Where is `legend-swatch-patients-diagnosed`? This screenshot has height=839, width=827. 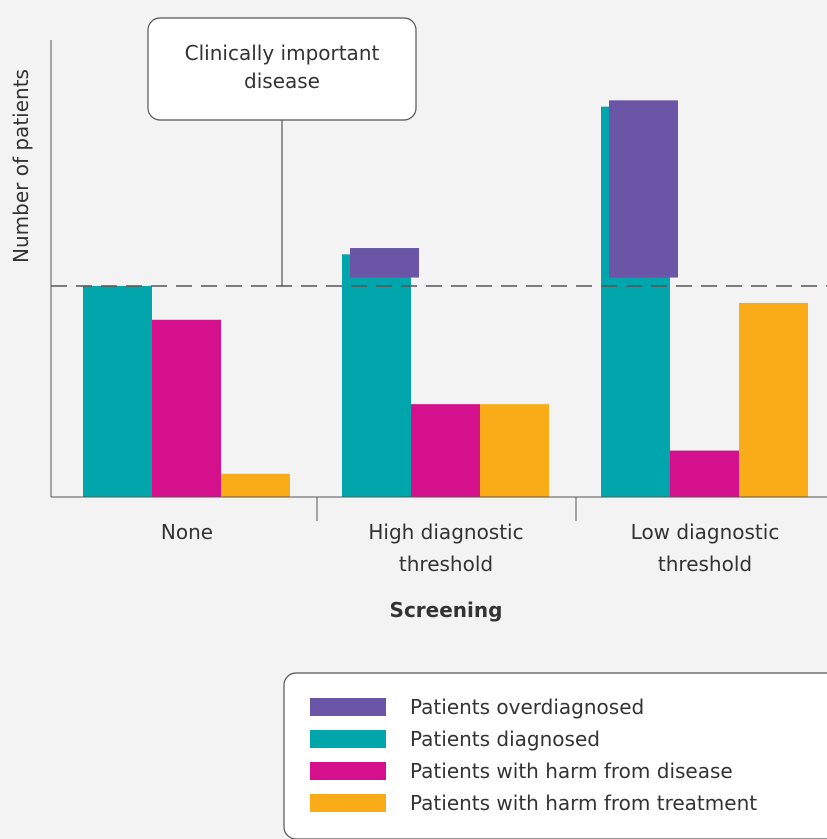
legend-swatch-patients-diagnosed is located at coordinates (348, 739).